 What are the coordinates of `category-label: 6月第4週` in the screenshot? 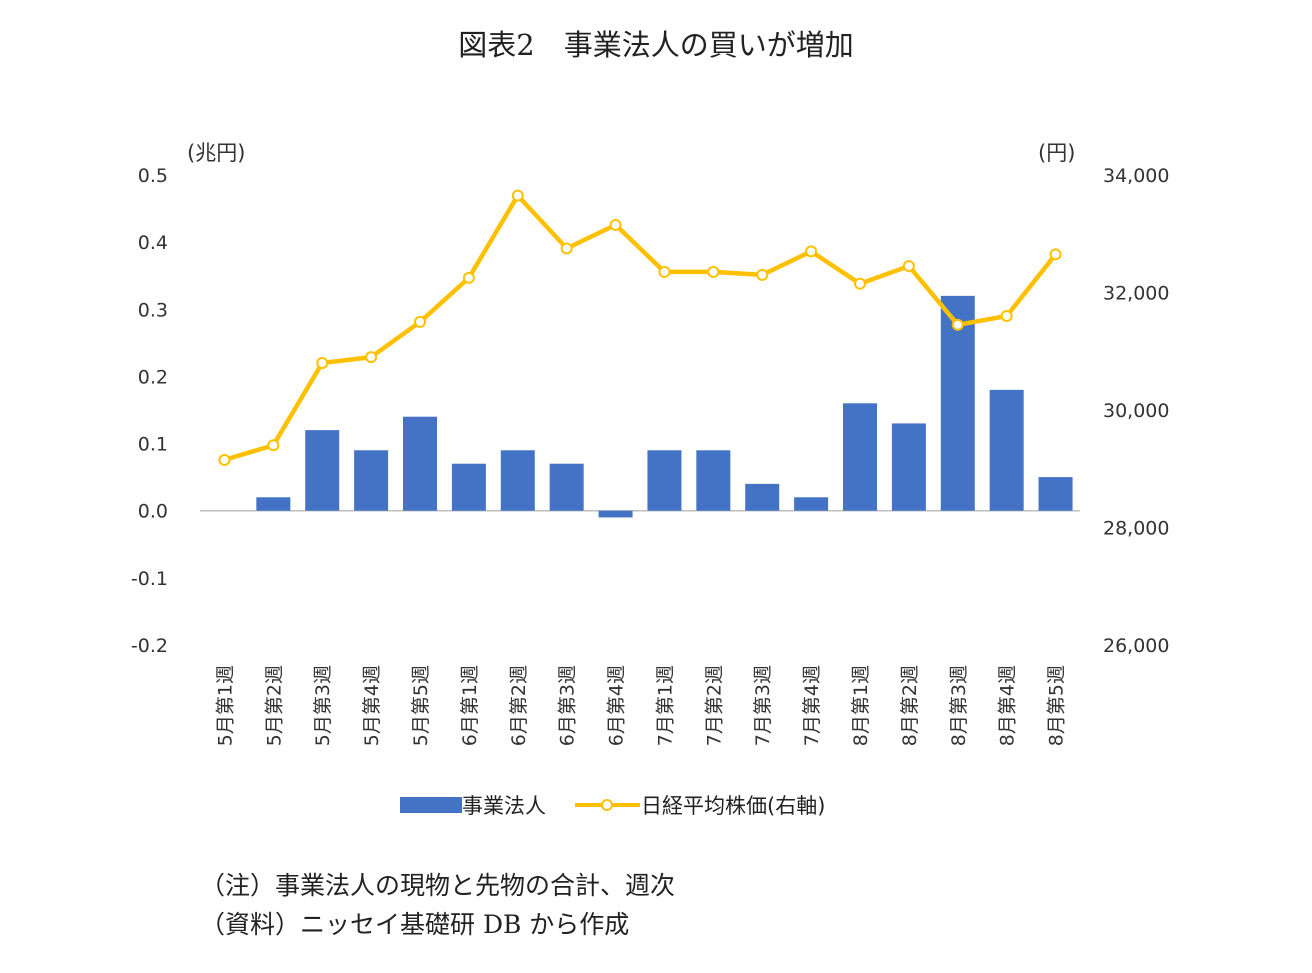 It's located at (617, 705).